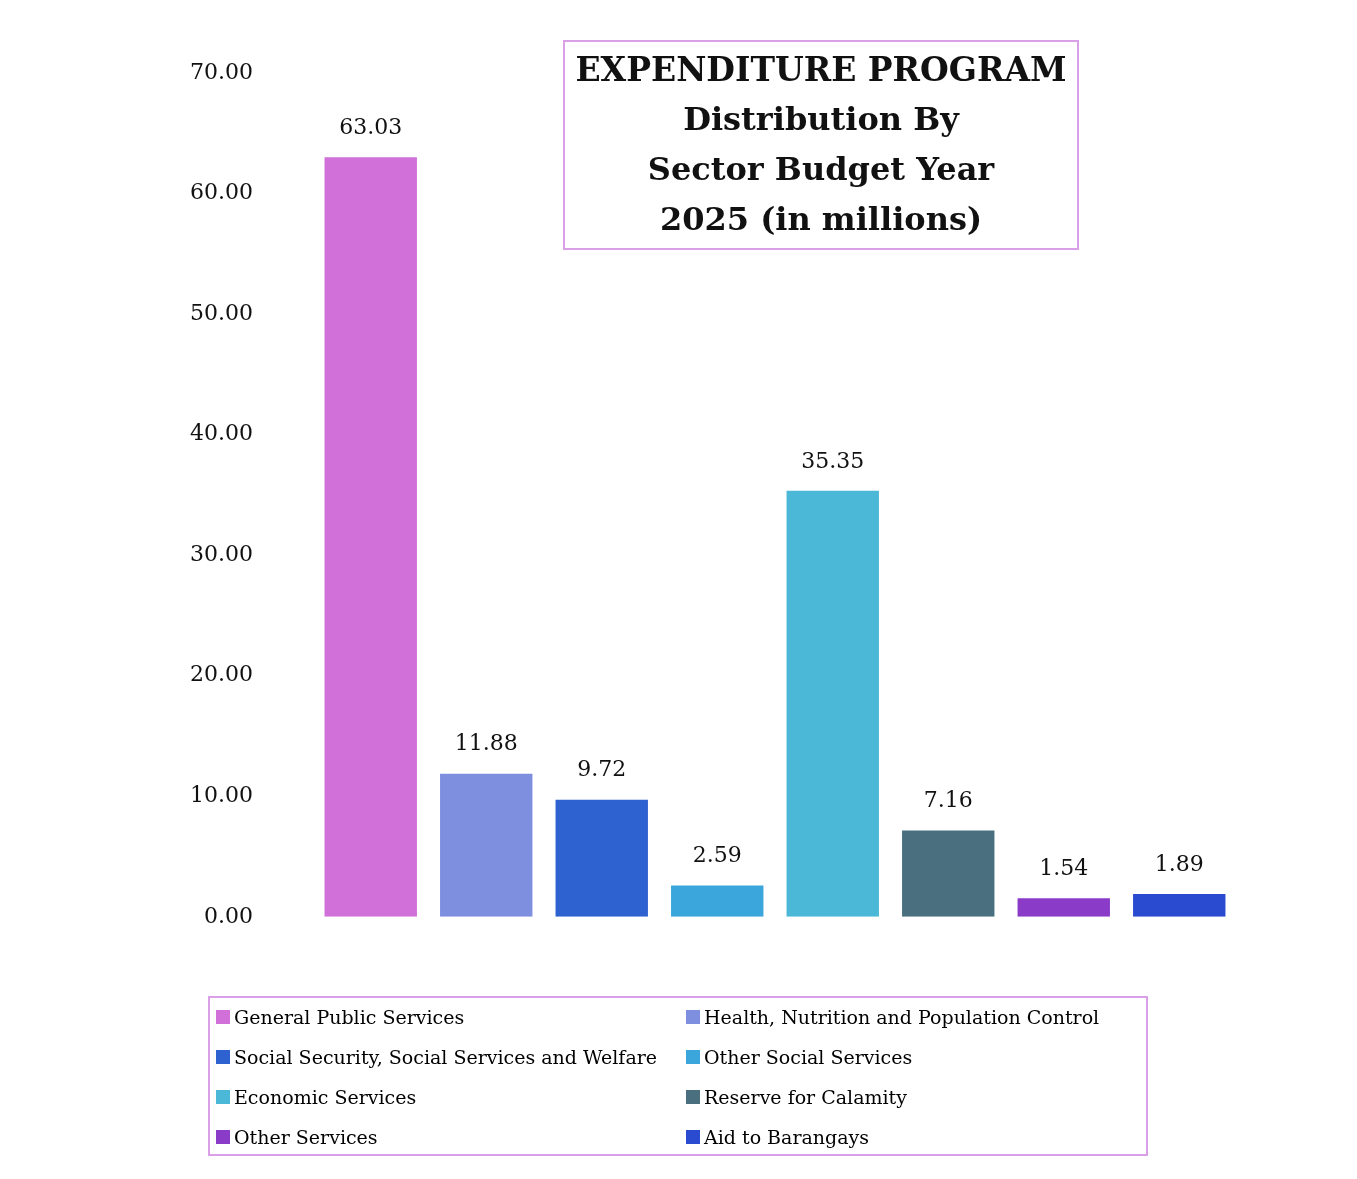 The image size is (1357, 1179). What do you see at coordinates (446, 1057) in the screenshot?
I see `legend-label: Social Security, Social Services and Welfare` at bounding box center [446, 1057].